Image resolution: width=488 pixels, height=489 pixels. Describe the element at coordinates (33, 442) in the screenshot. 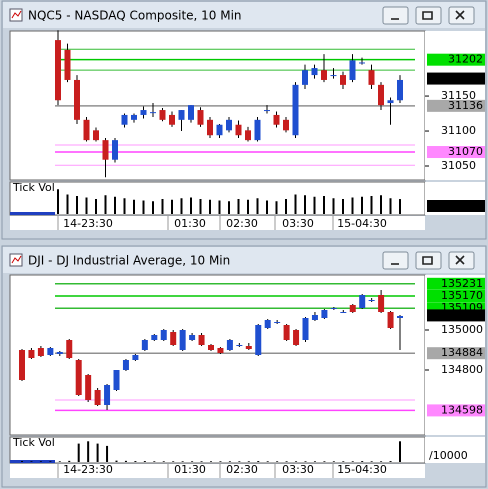

I see `volume-label: Tick Vol` at that location.